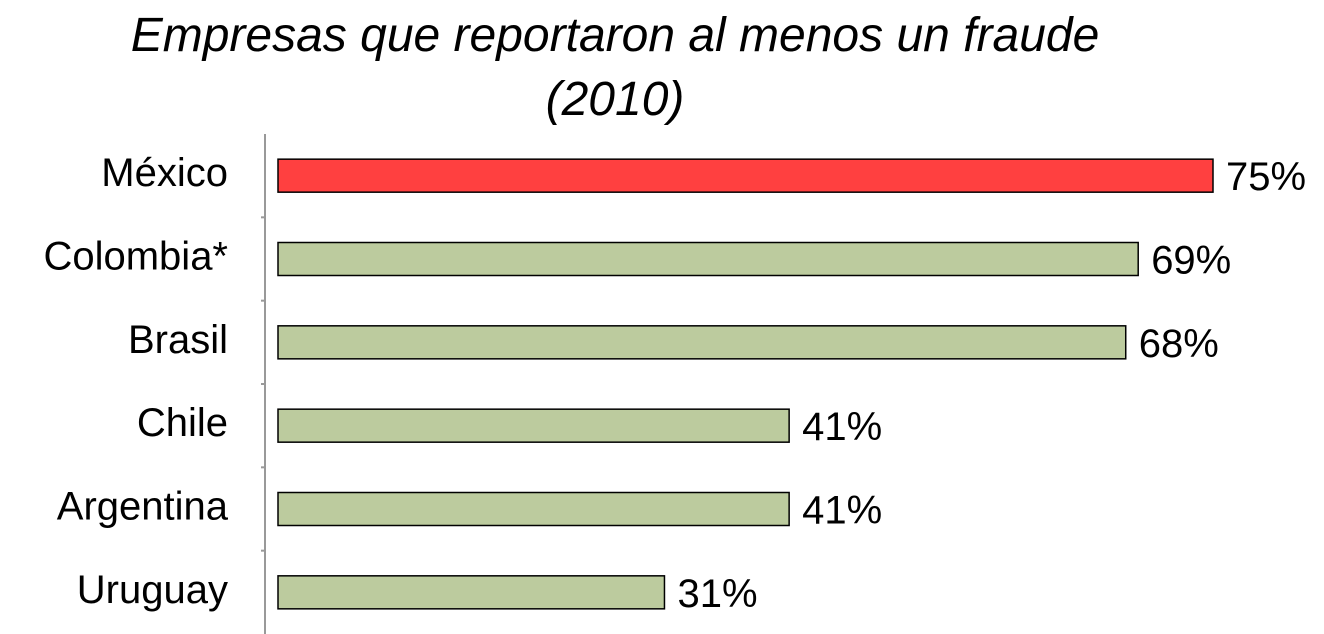  What do you see at coordinates (717, 594) in the screenshot?
I see `value-label: 31%` at bounding box center [717, 594].